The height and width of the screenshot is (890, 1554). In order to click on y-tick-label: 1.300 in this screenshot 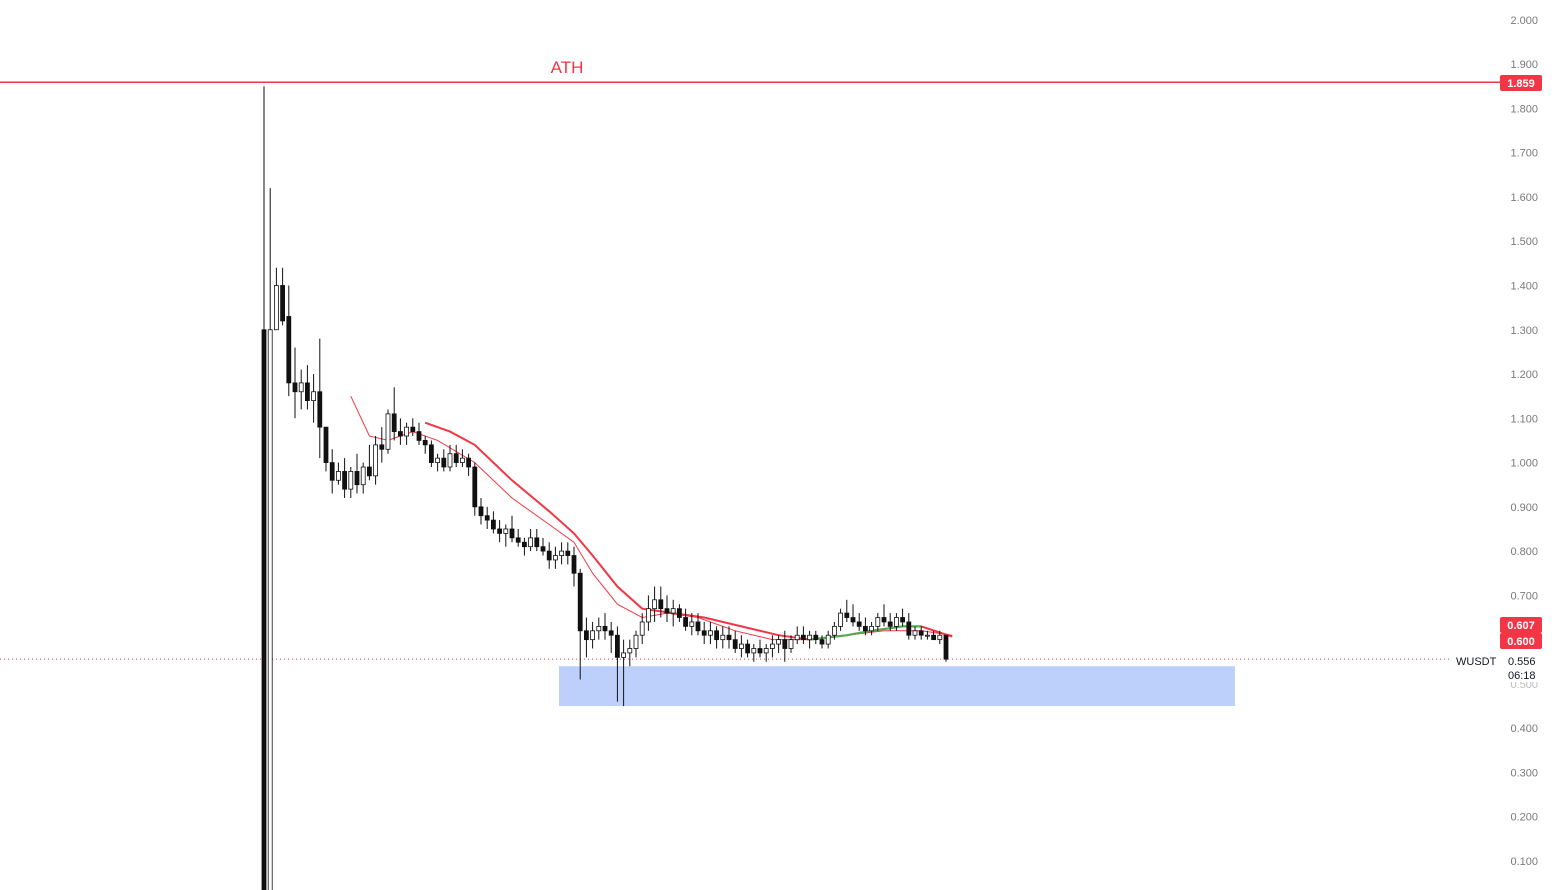, I will do `click(1524, 331)`.